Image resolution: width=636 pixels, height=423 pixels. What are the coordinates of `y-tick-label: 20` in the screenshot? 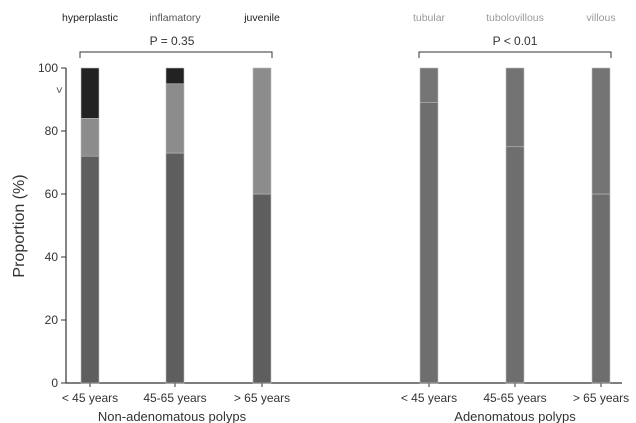 It's located at (52, 320).